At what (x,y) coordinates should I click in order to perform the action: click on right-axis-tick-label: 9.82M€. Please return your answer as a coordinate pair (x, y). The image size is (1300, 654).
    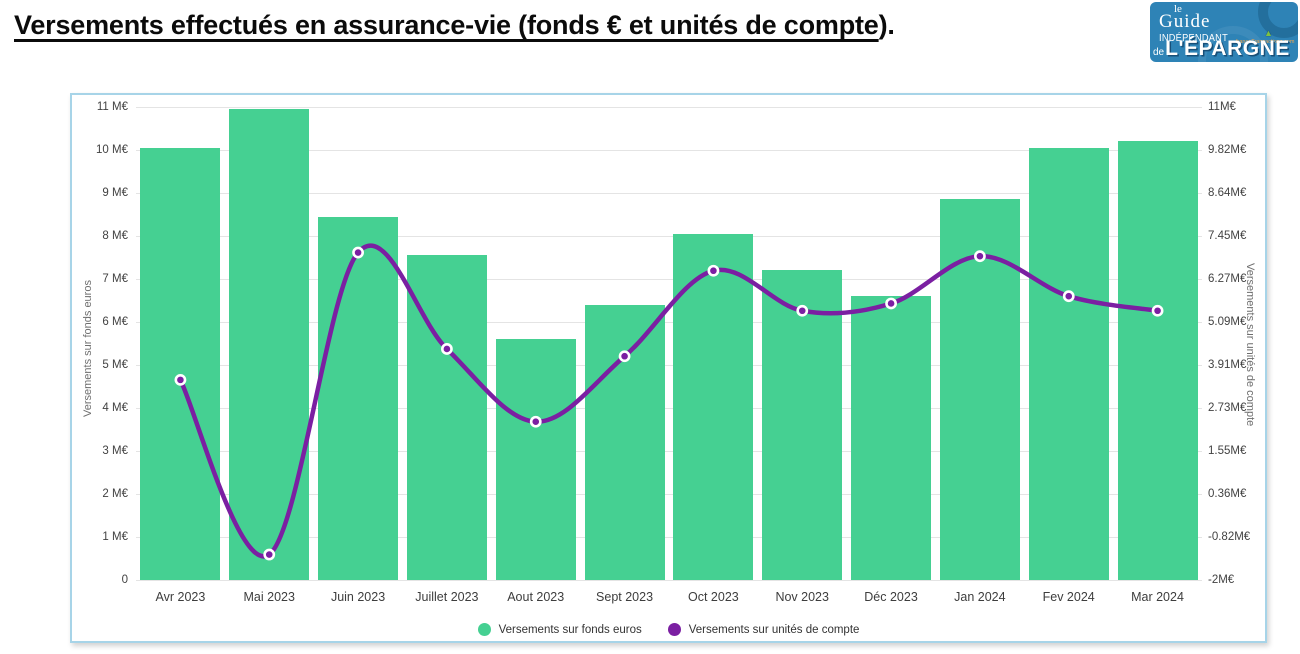
    Looking at the image, I should click on (1227, 150).